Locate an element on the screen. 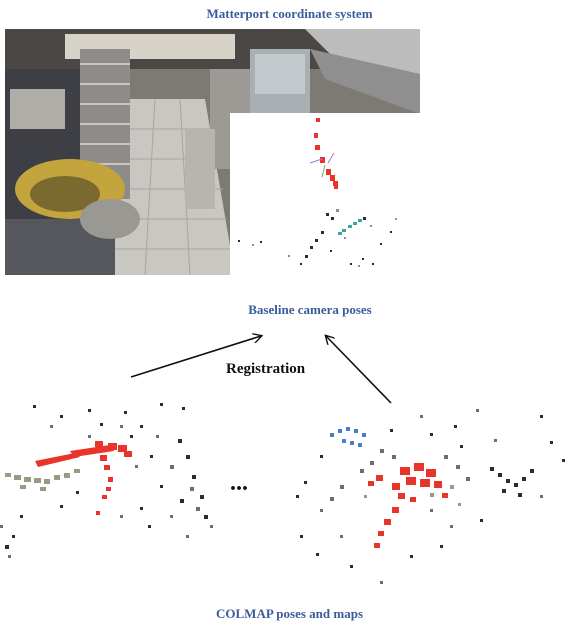 The height and width of the screenshot is (627, 579). colmap-map-left is located at coordinates (106, 480).